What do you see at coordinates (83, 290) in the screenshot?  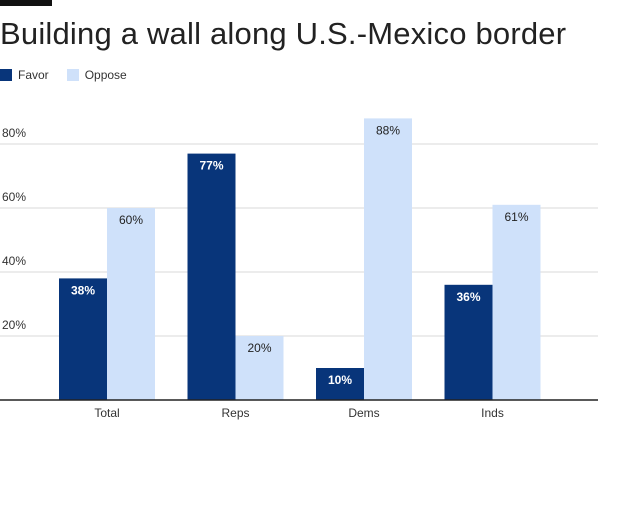 I see `data-label: 38%` at bounding box center [83, 290].